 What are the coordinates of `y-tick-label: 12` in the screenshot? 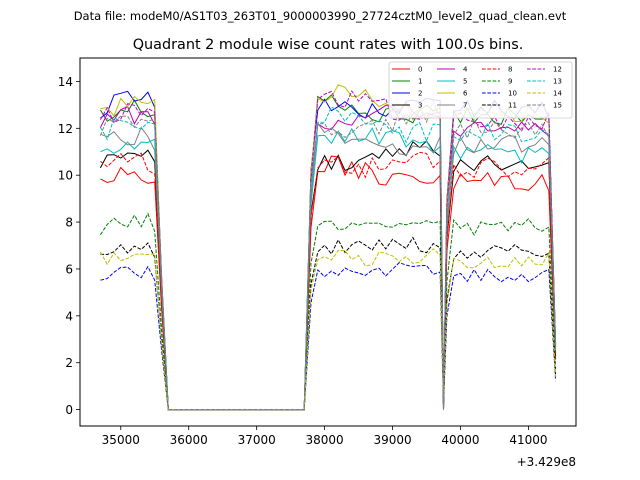 It's located at (65, 129).